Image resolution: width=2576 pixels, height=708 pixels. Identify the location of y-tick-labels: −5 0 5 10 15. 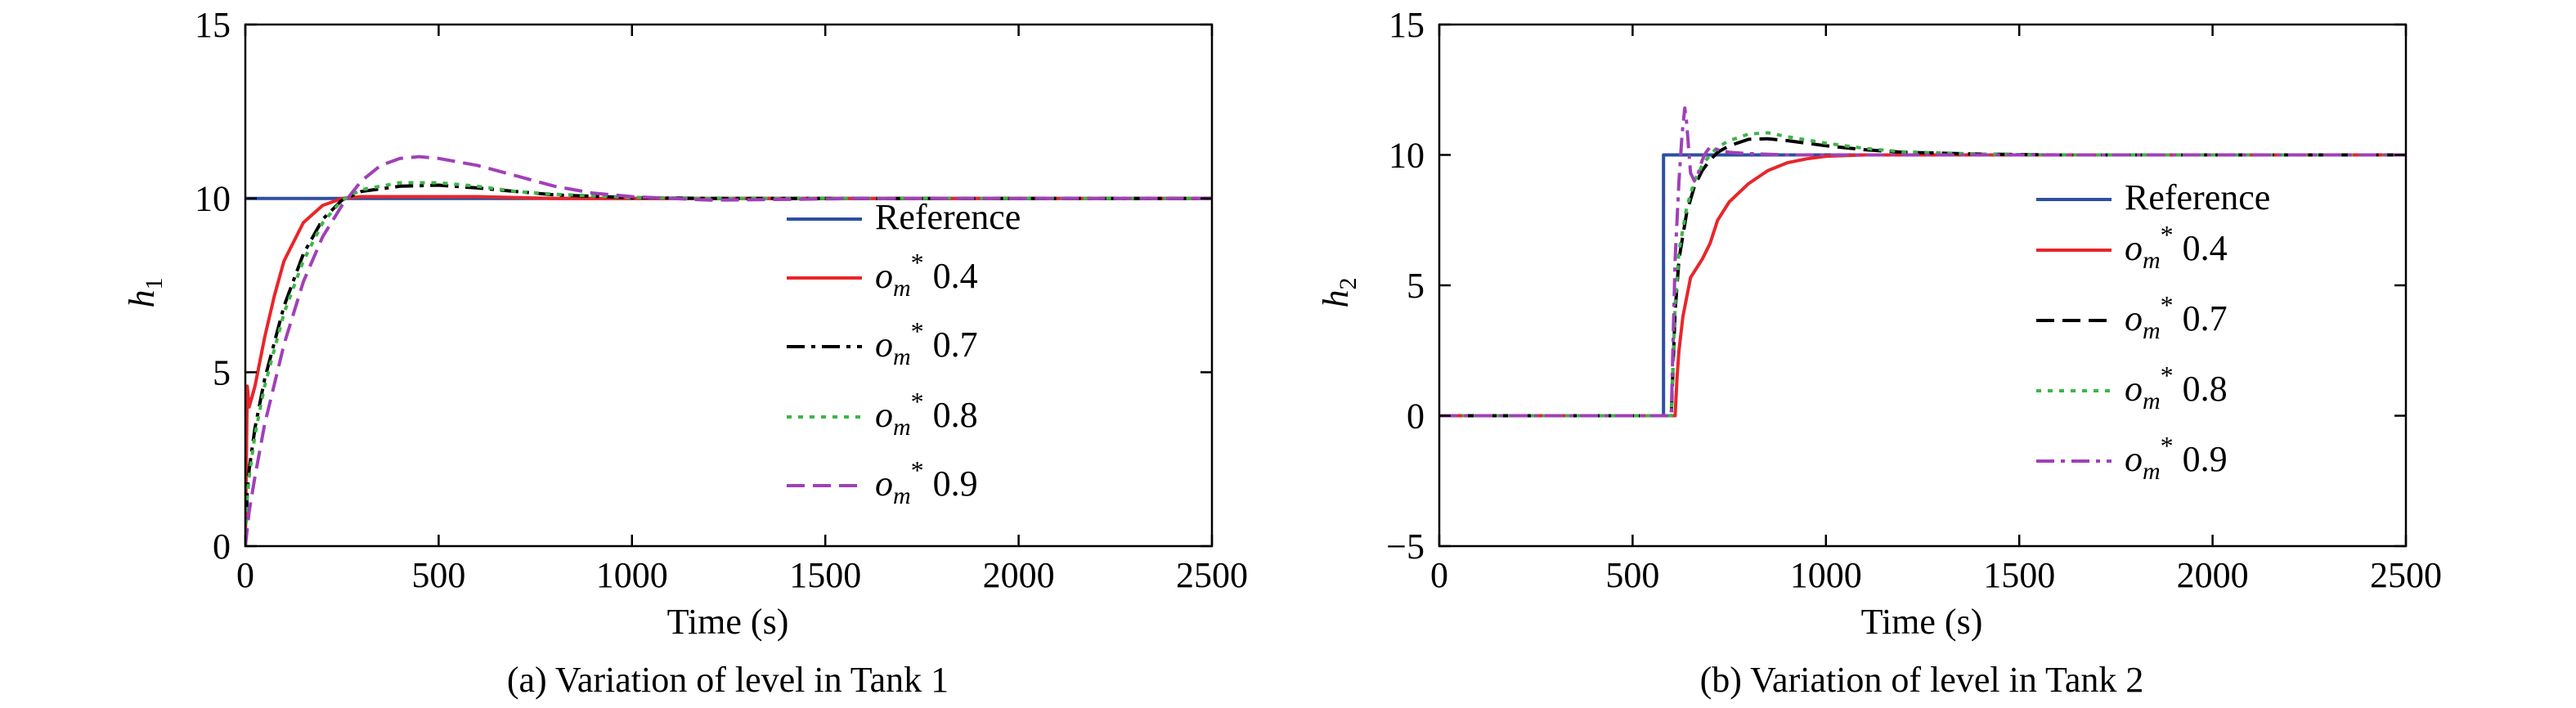
(1405, 286).